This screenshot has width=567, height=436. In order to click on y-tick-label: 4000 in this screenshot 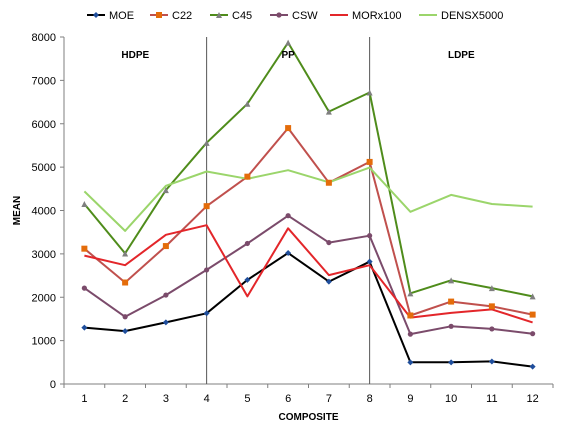, I will do `click(44, 212)`.